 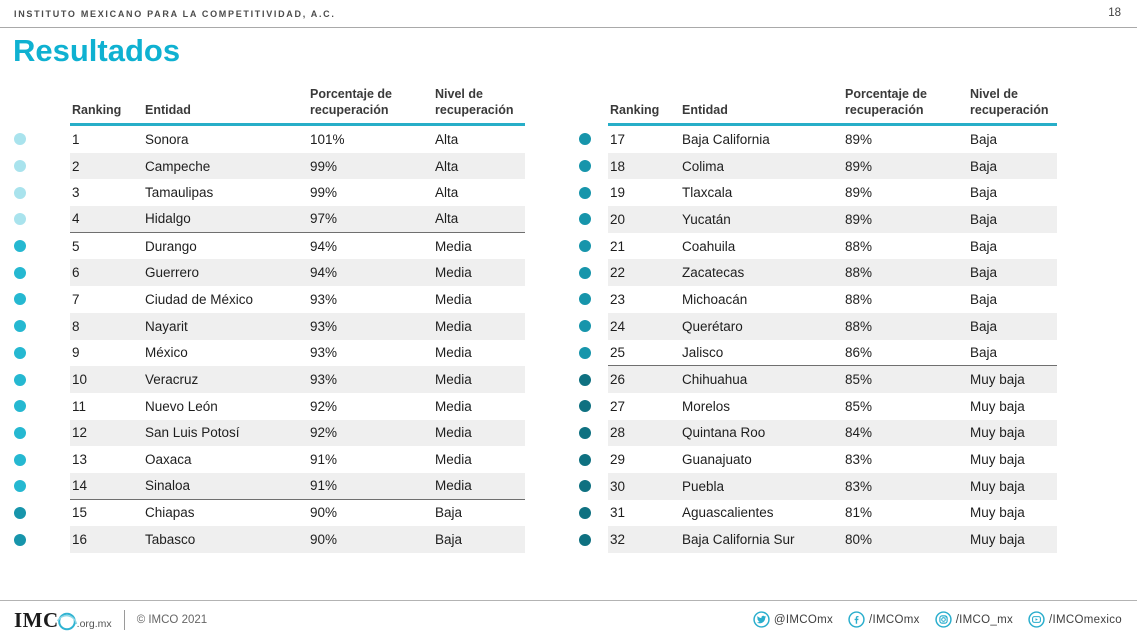 I want to click on cell-porcentaje: 89%, so click(x=859, y=166).